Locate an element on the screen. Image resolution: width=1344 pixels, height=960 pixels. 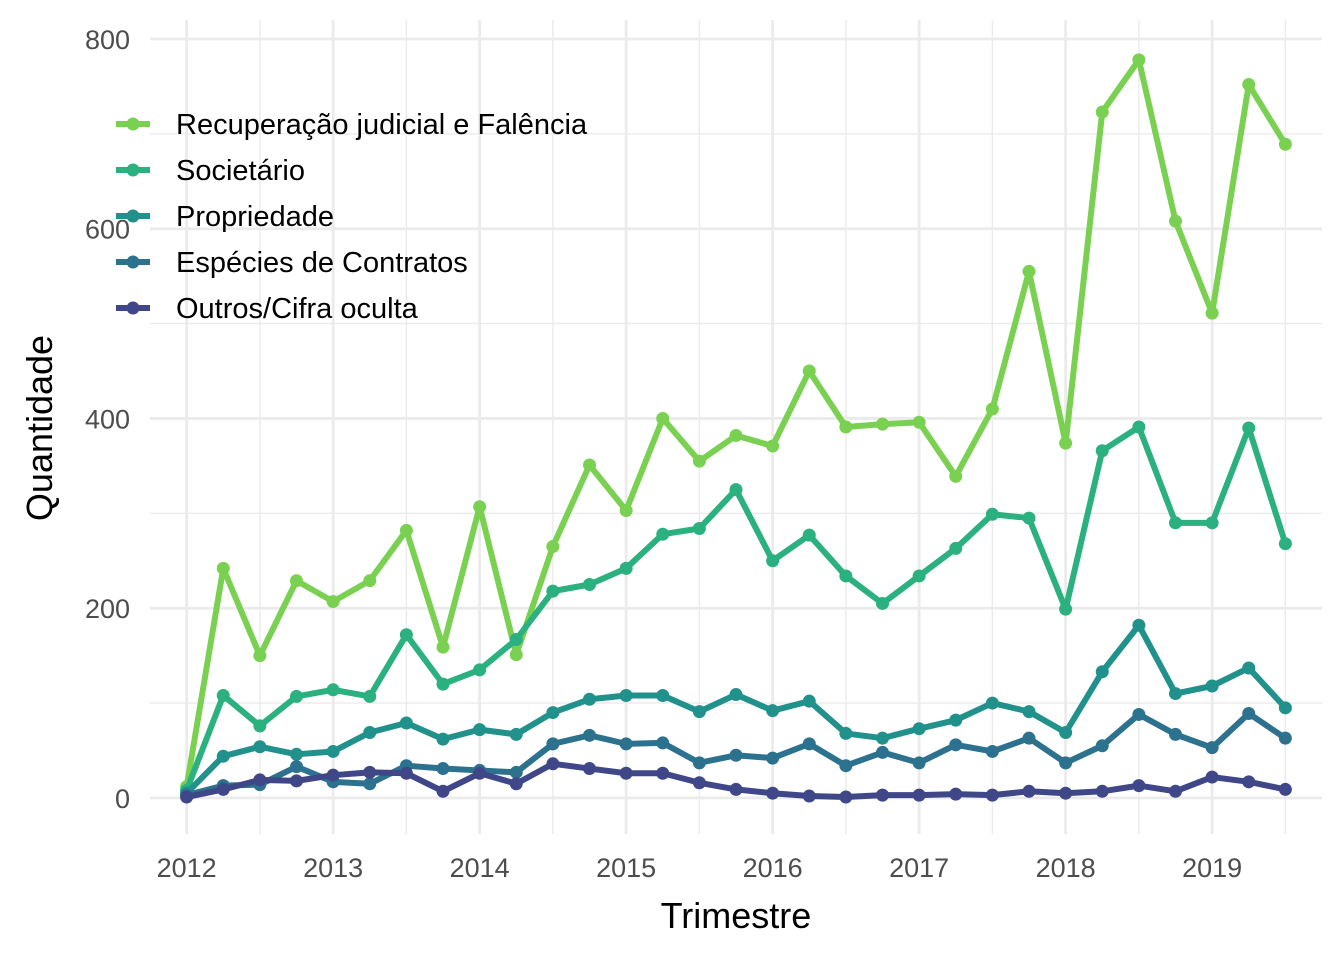
y-tick-label: 600 is located at coordinates (107, 230).